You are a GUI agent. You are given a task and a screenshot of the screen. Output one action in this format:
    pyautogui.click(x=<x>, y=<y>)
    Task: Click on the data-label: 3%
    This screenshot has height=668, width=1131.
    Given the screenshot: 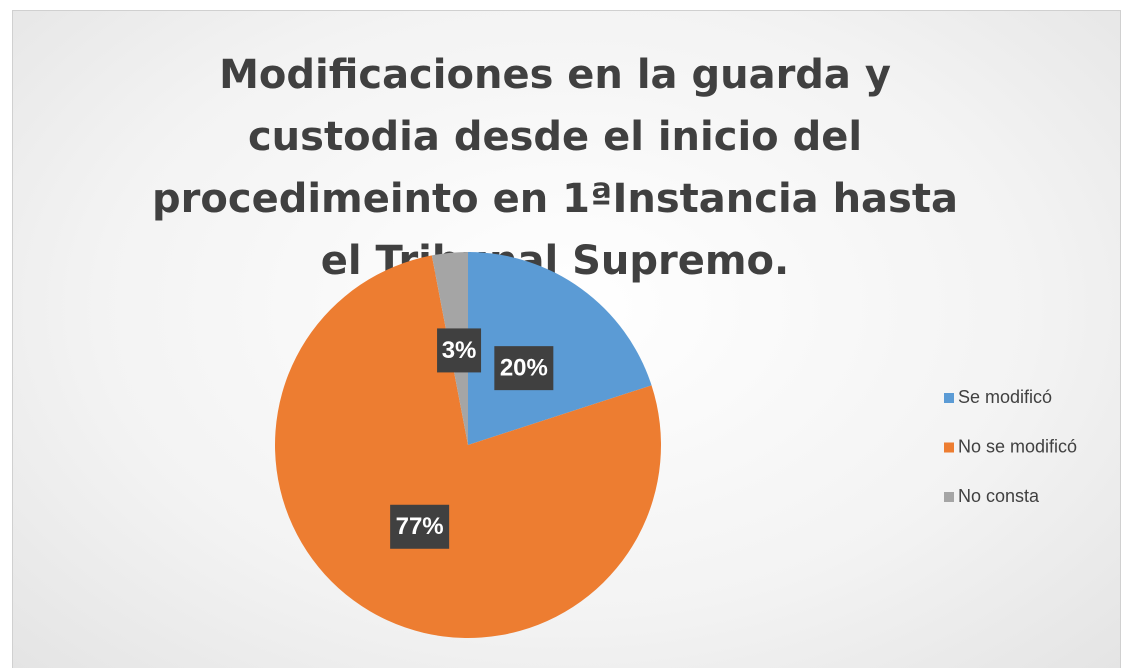 What is the action you would take?
    pyautogui.click(x=459, y=350)
    